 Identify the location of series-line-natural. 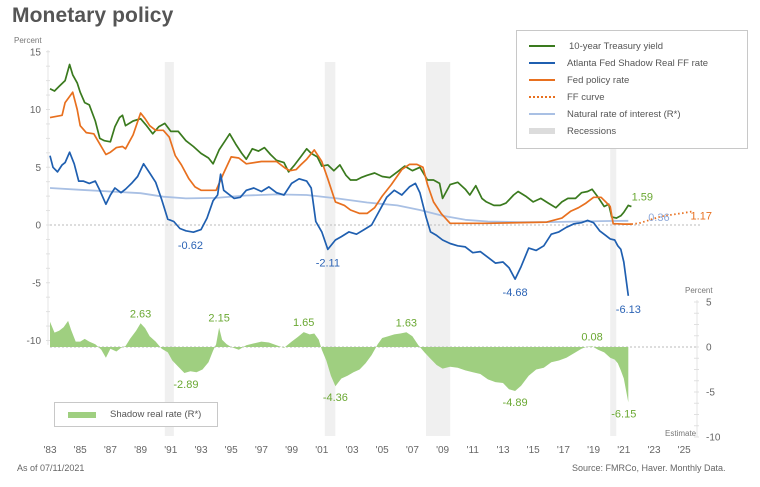
(339, 205).